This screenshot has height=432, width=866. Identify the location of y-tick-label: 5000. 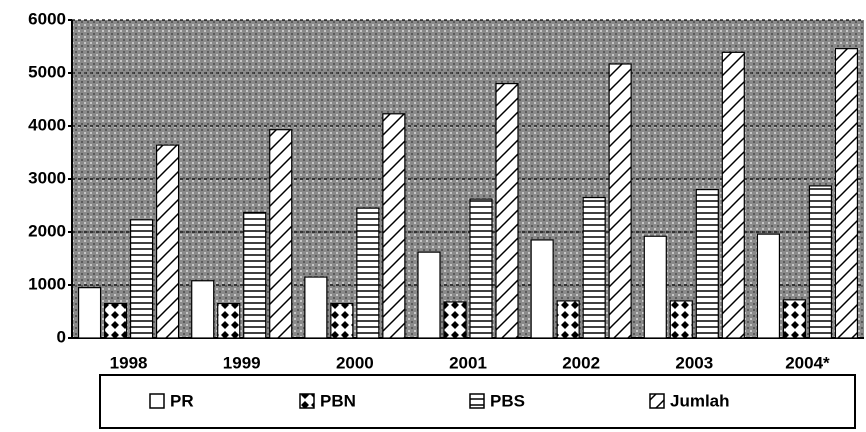
(47, 71).